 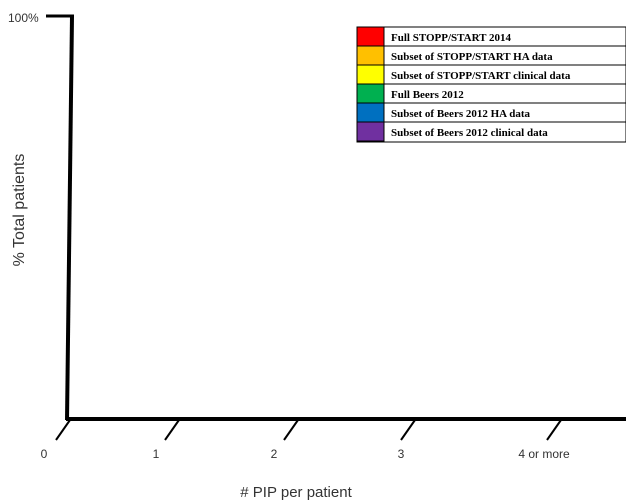 What do you see at coordinates (544, 454) in the screenshot?
I see `x-tick-label: 4 or more` at bounding box center [544, 454].